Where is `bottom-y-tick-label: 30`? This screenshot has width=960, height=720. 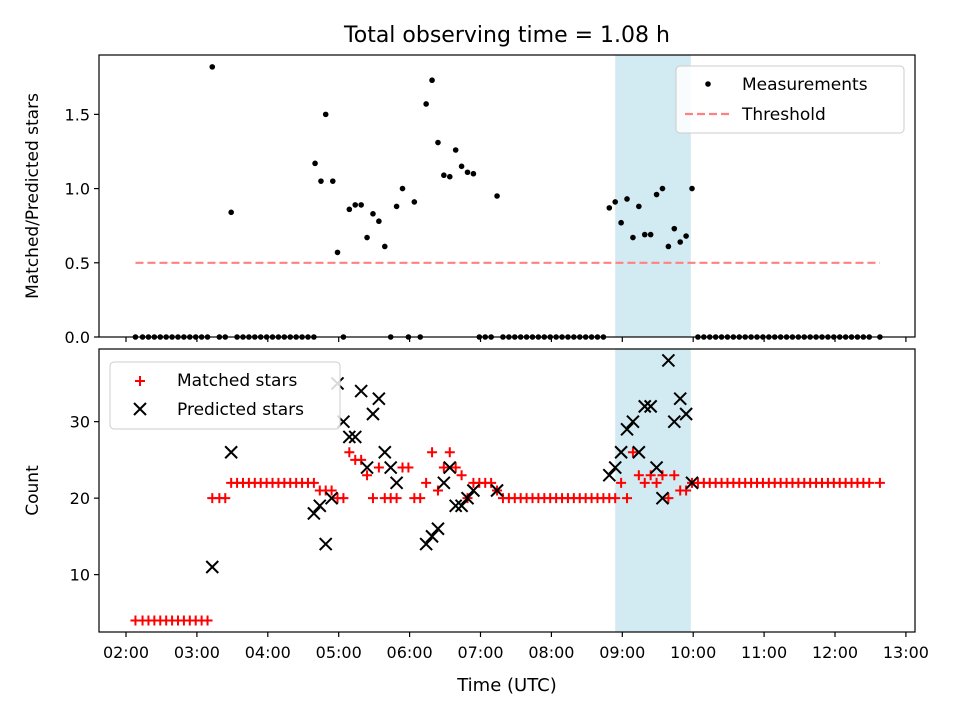 bottom-y-tick-label: 30 is located at coordinates (80, 422).